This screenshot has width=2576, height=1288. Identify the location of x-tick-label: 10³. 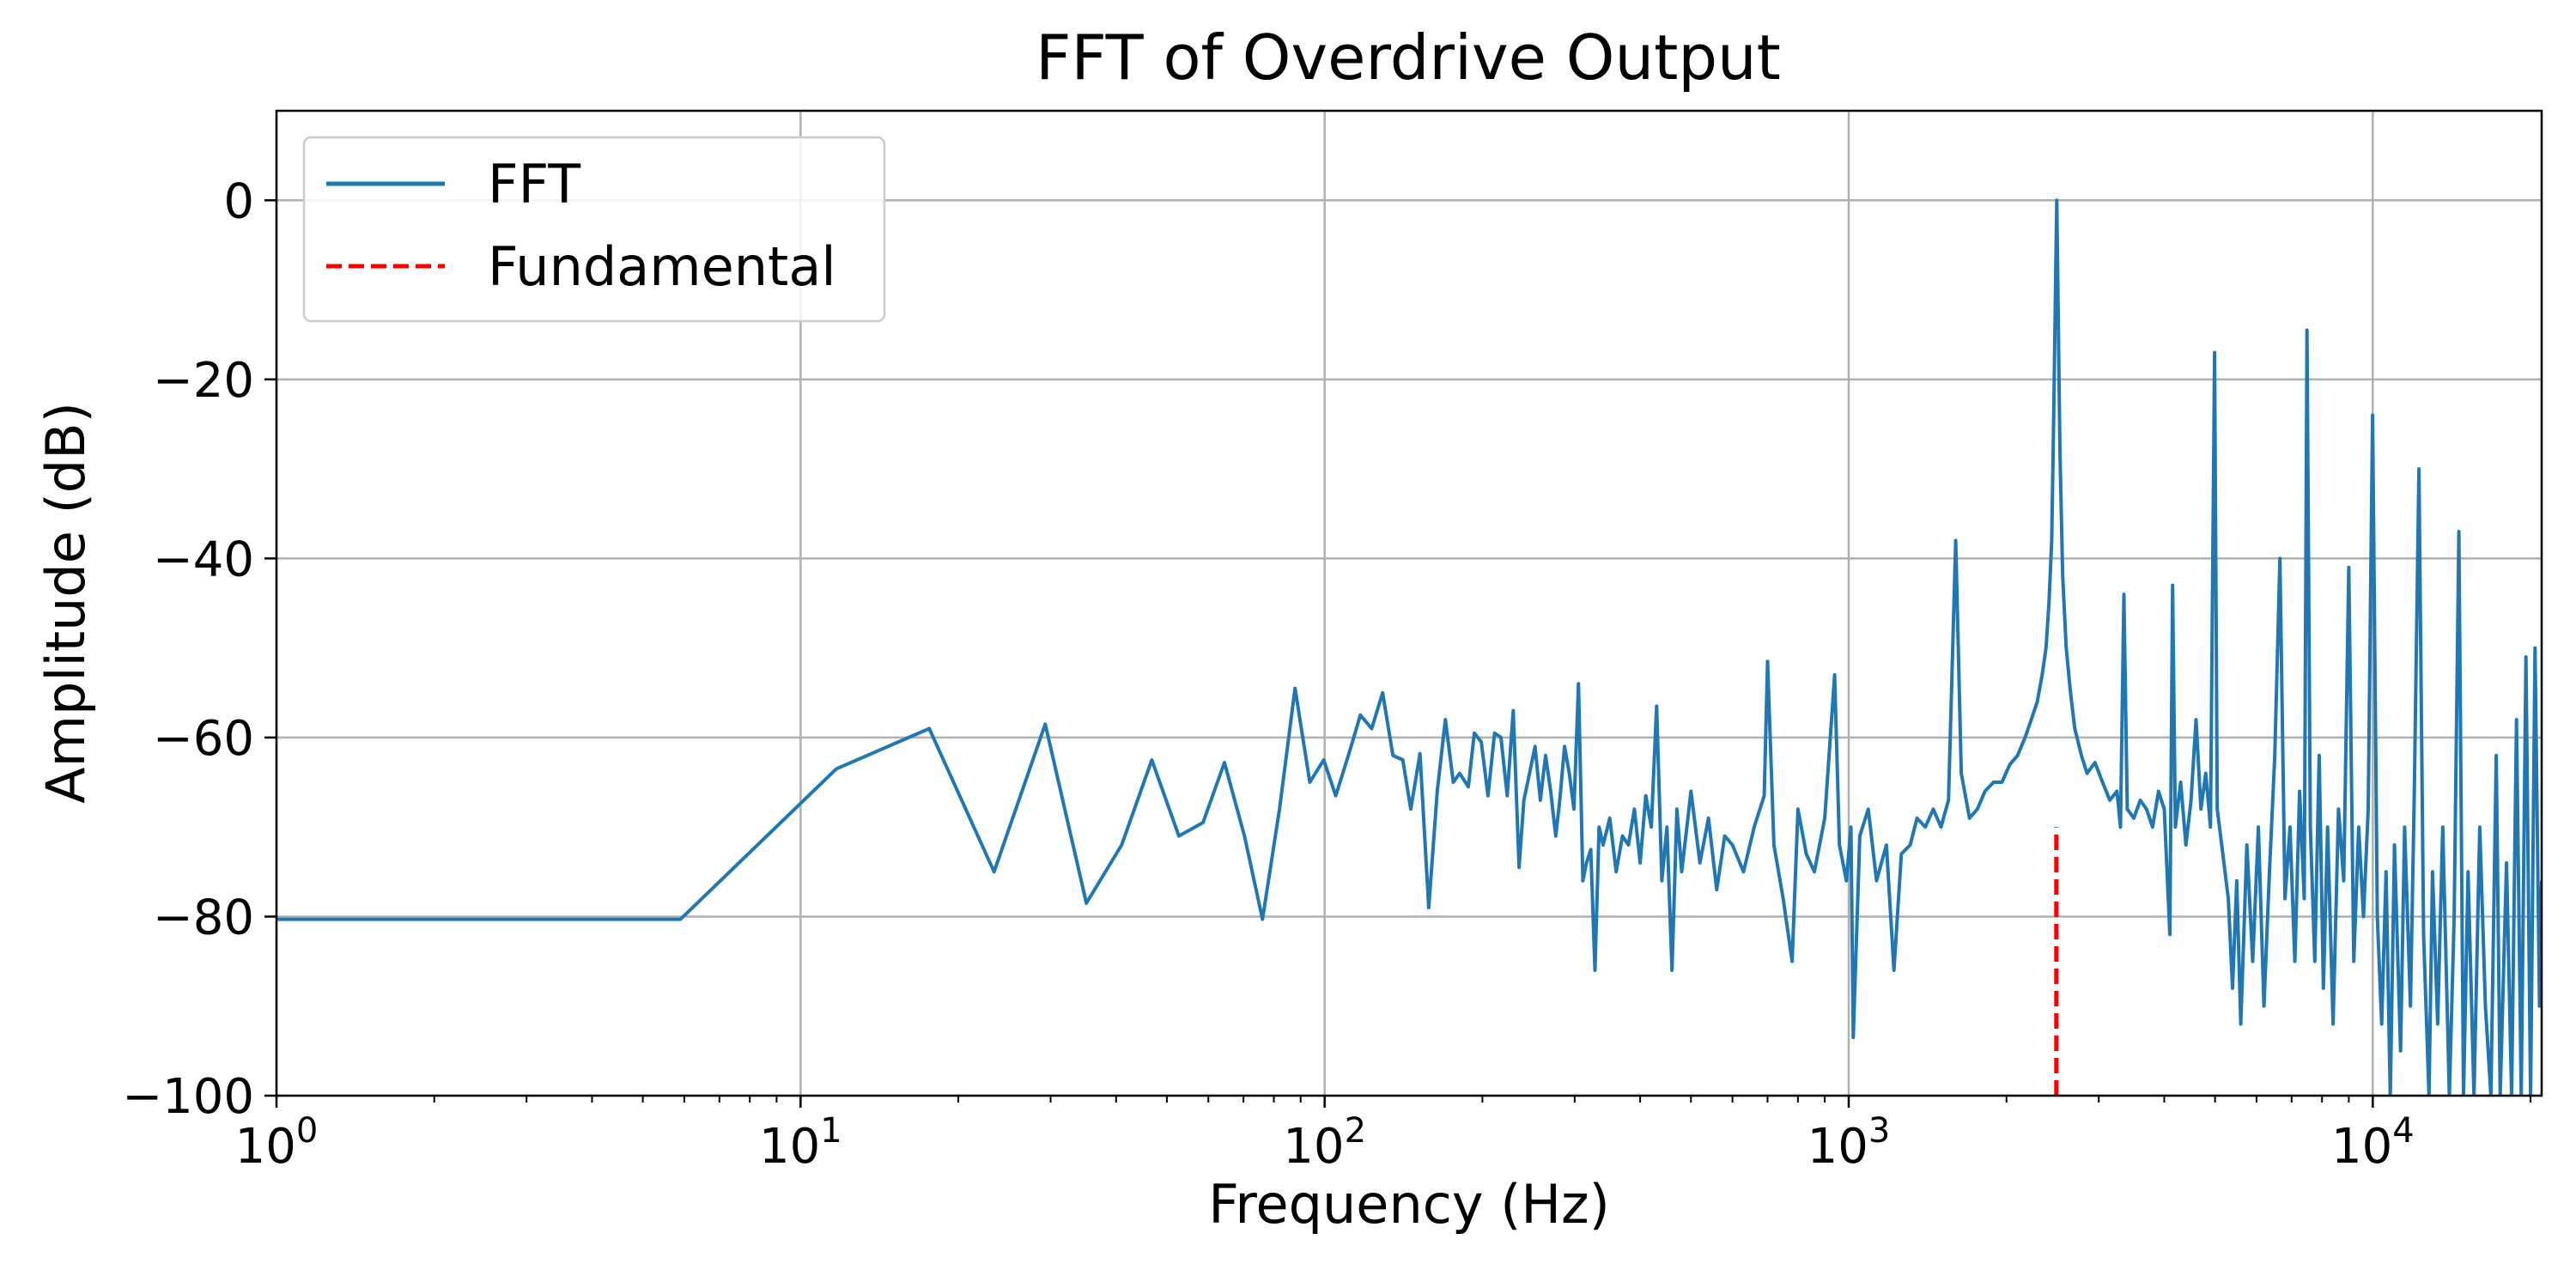
(1849, 1143).